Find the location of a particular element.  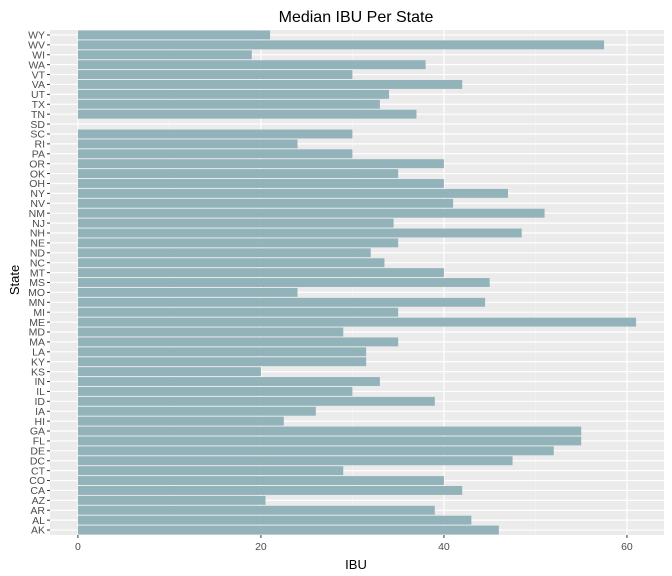

x-axis-title: IBU is located at coordinates (356, 564).